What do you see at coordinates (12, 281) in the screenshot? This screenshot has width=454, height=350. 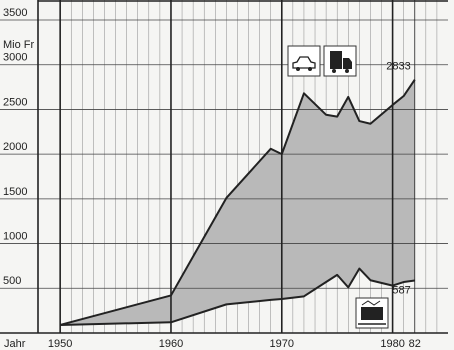 I see `y-tick-label: 500` at bounding box center [12, 281].